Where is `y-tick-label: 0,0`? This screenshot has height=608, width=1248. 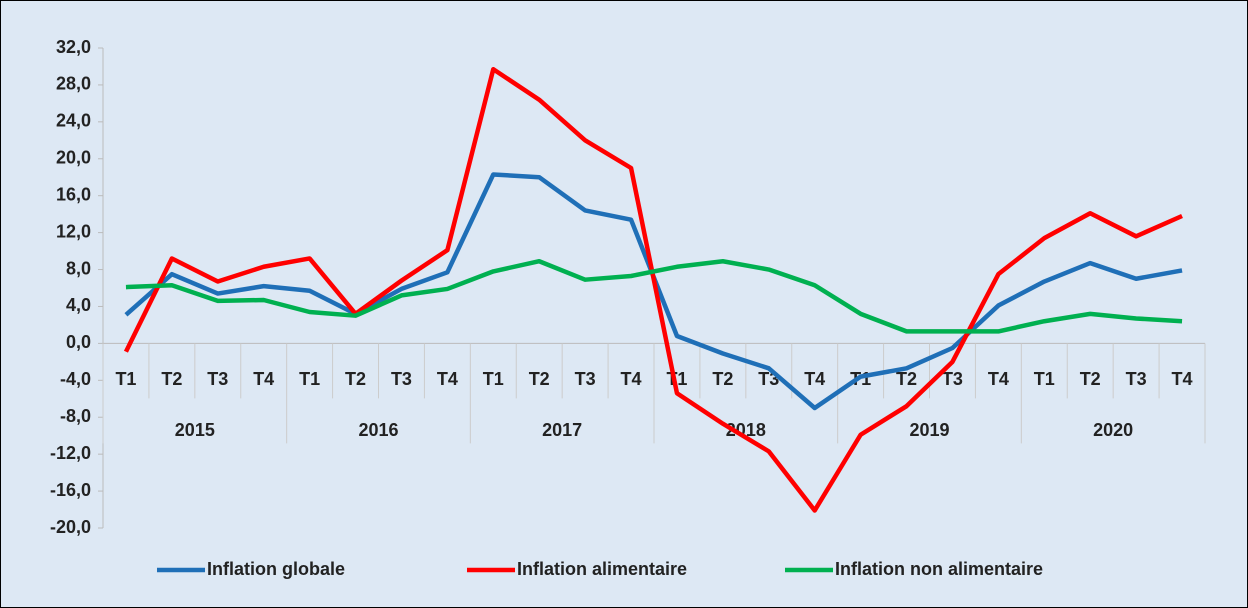
y-tick-label: 0,0 is located at coordinates (78, 342).